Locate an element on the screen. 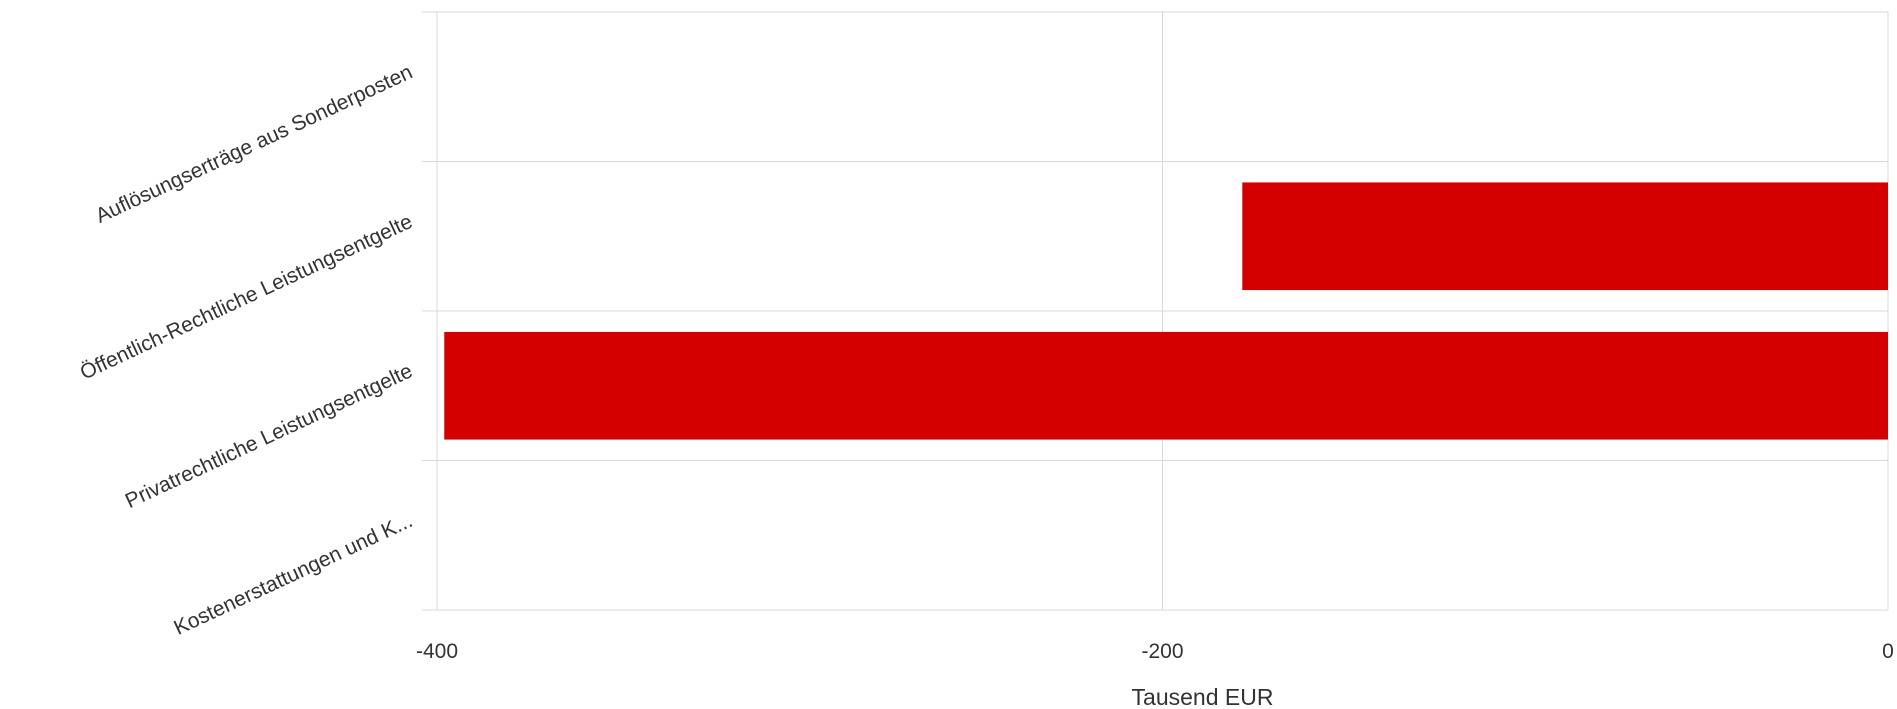 The width and height of the screenshot is (1897, 709). category-label: Privatrechtliche Leistungsentgelte is located at coordinates (269, 436).